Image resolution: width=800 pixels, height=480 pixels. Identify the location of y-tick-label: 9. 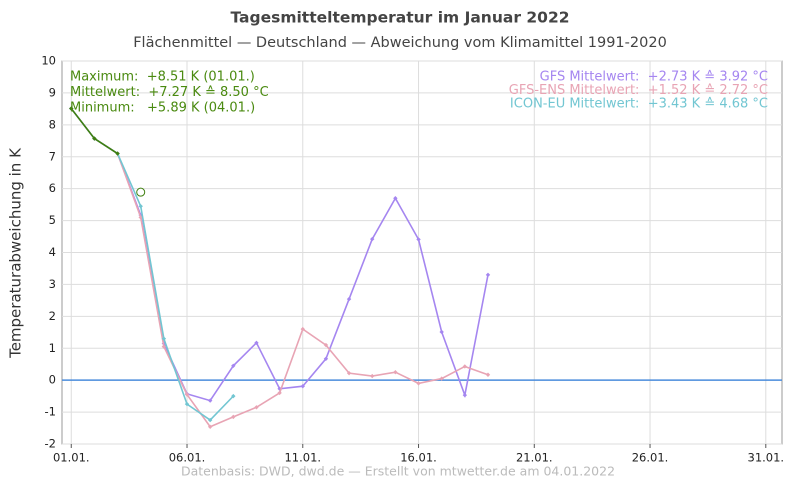
(52, 92).